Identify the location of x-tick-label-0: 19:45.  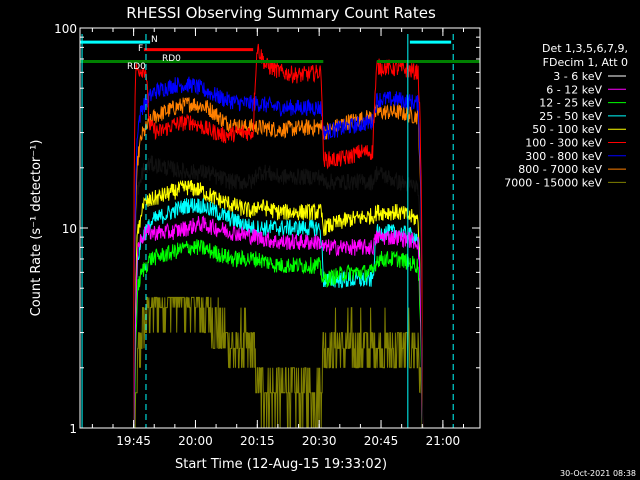
(133, 441).